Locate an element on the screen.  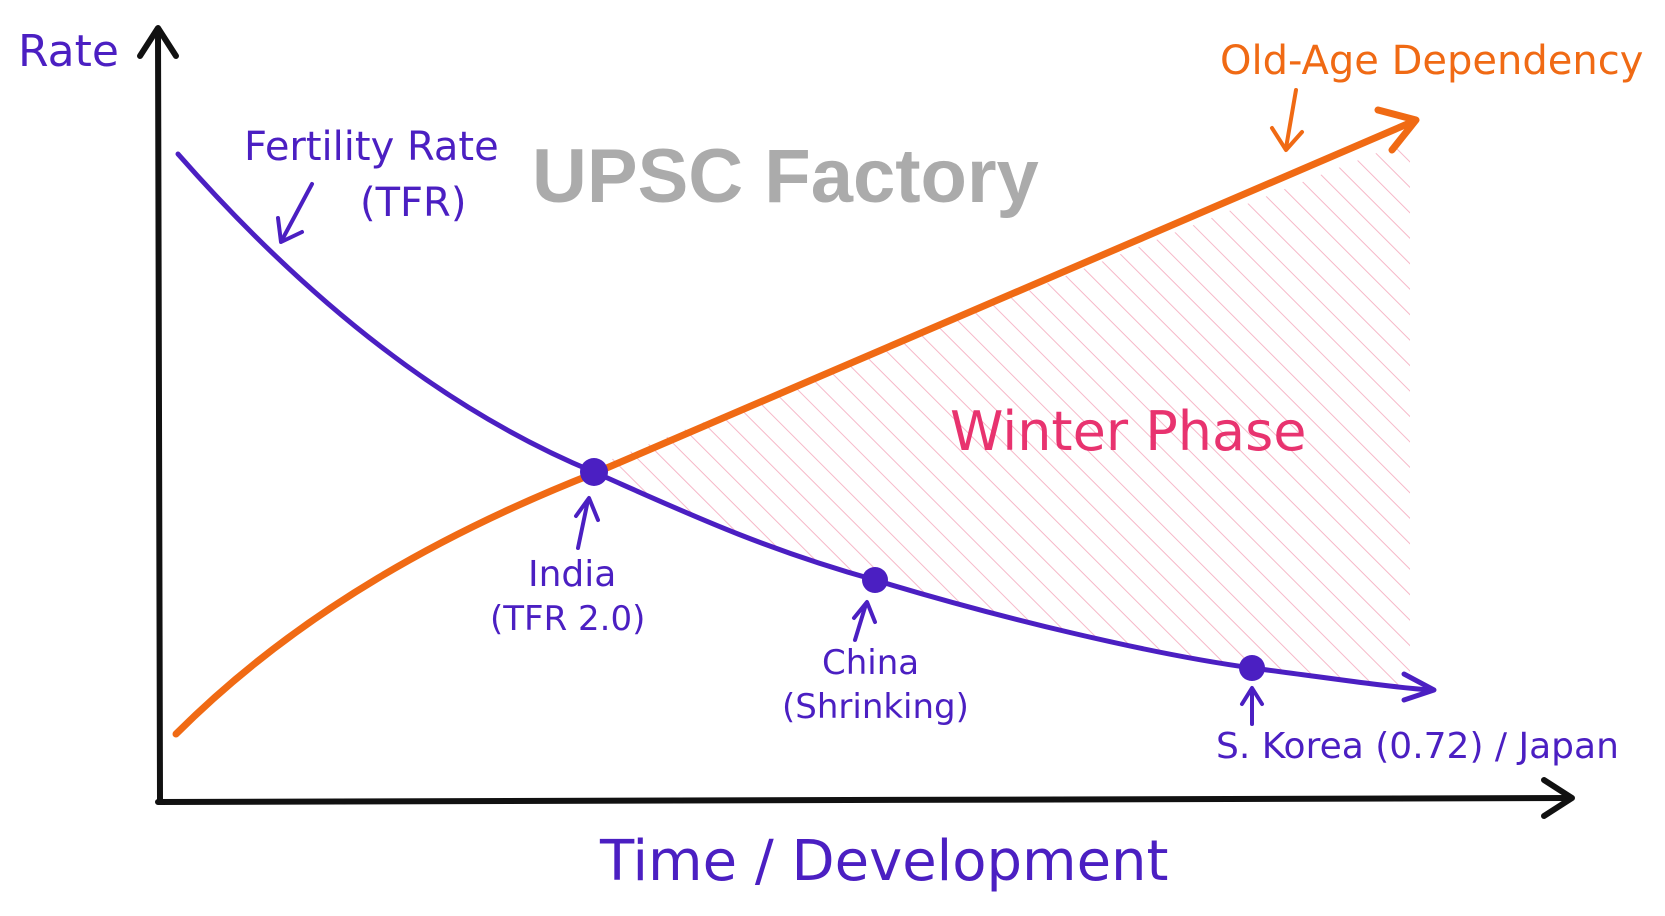
point-korea-japan is located at coordinates (1252, 668).